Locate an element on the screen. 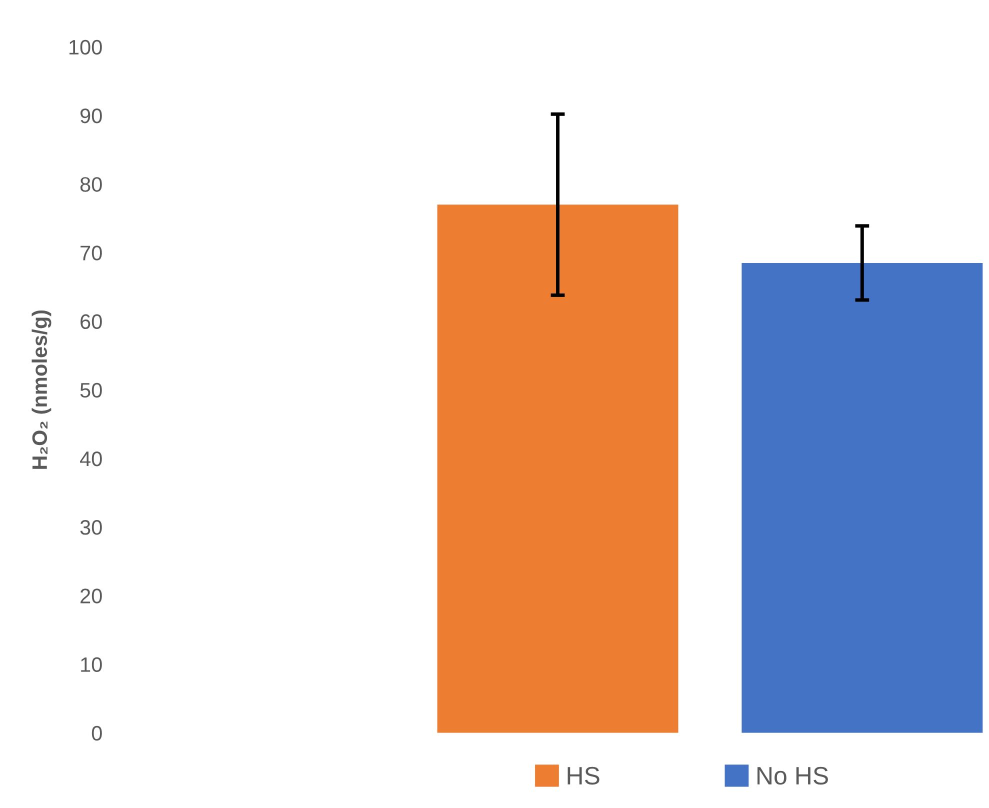  y-tick-label: 90 is located at coordinates (91, 116).